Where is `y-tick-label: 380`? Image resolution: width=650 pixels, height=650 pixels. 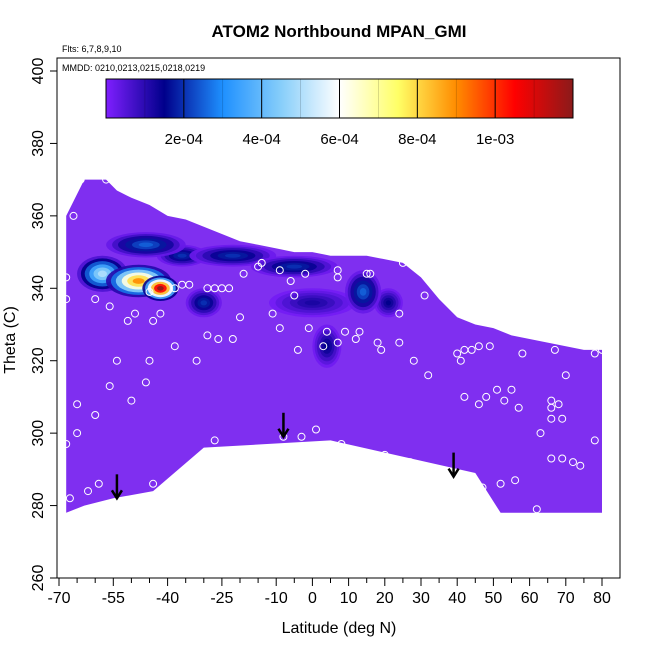 y-tick-label: 380 is located at coordinates (38, 143).